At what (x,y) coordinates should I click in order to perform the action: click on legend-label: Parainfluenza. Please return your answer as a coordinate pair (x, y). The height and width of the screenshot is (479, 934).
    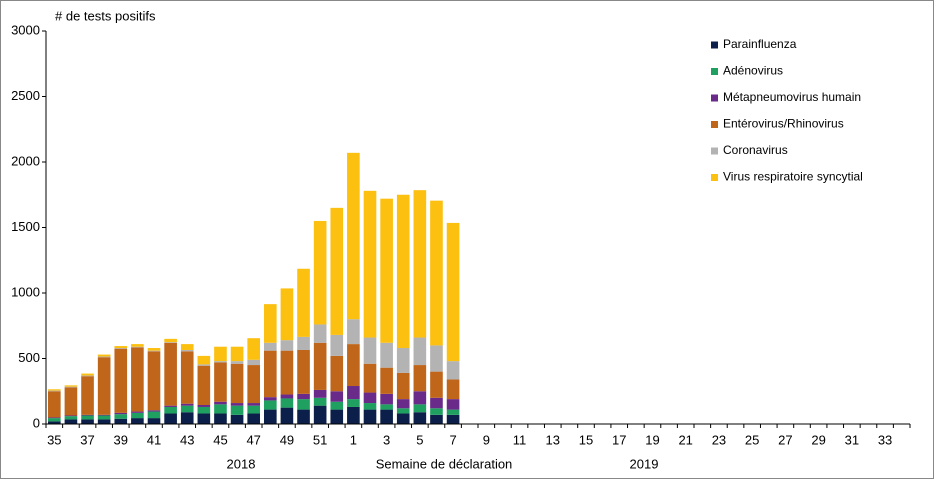
    Looking at the image, I should click on (760, 44).